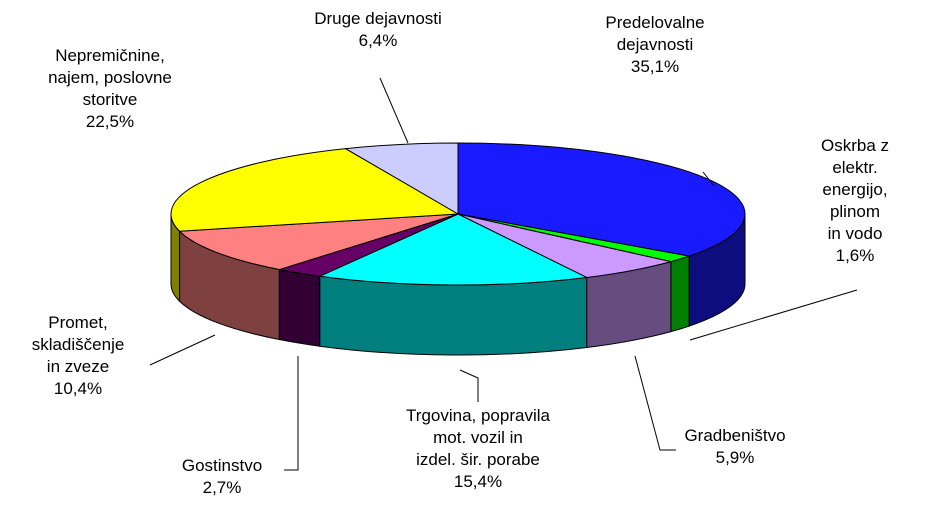  What do you see at coordinates (378, 40) in the screenshot?
I see `value-label: 6,4%` at bounding box center [378, 40].